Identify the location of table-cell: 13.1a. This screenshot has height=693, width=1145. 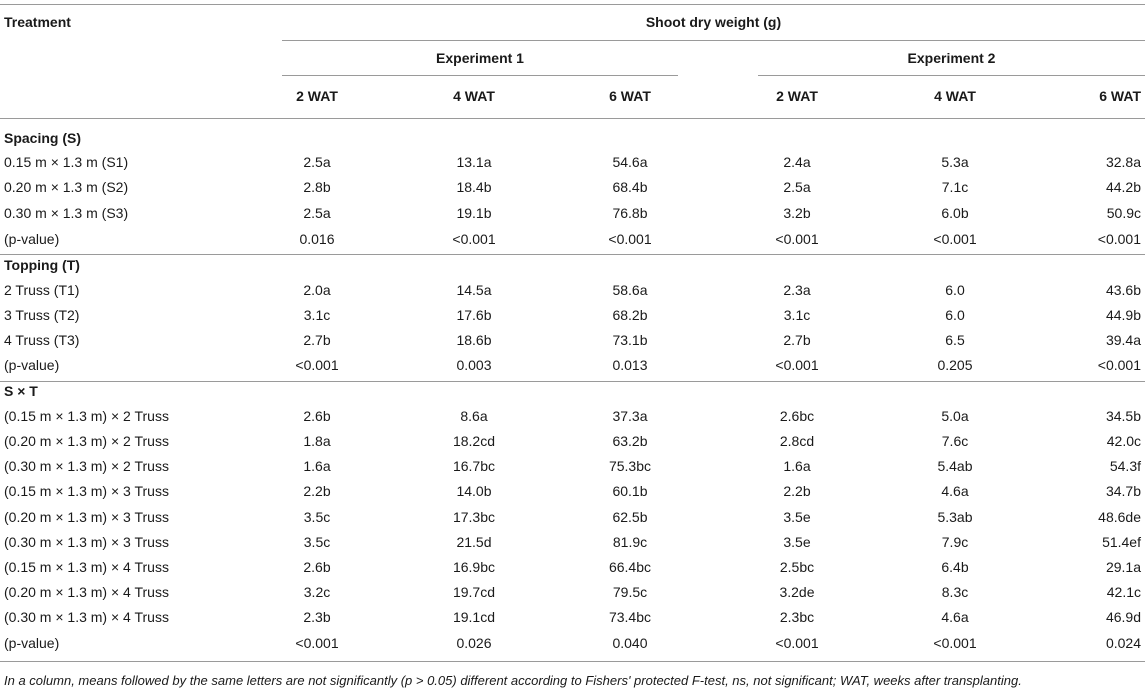
(474, 162).